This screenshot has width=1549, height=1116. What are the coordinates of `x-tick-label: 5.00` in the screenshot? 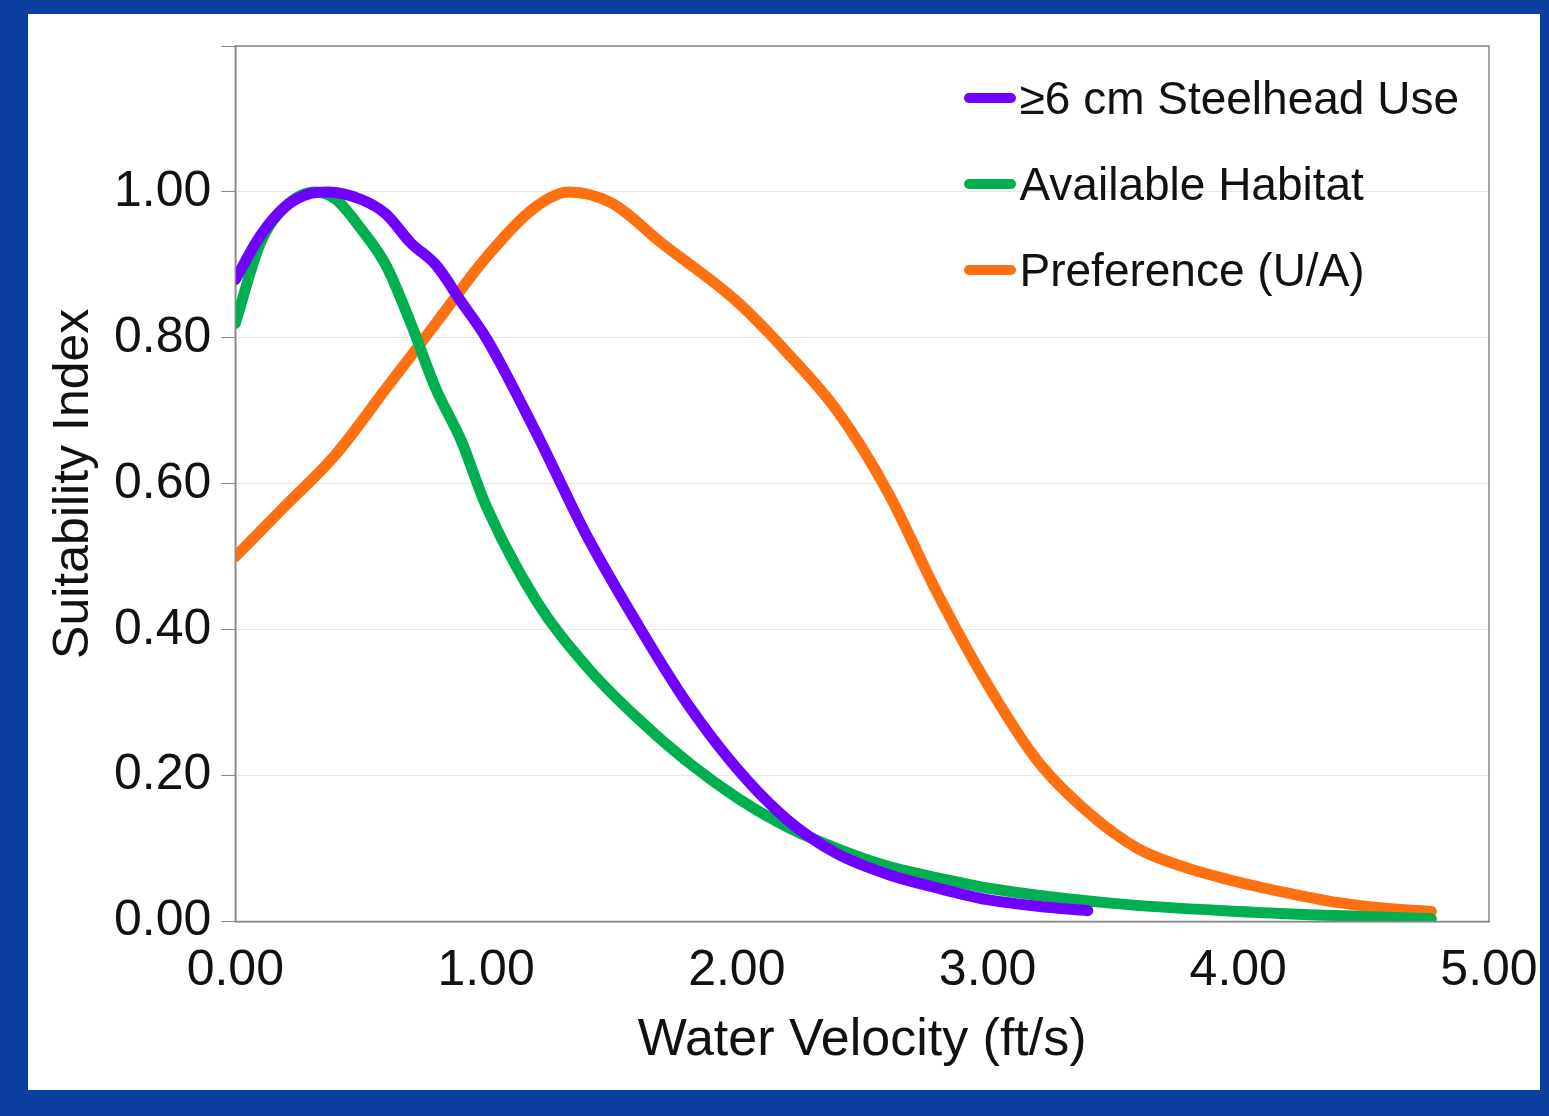 It's located at (1489, 968).